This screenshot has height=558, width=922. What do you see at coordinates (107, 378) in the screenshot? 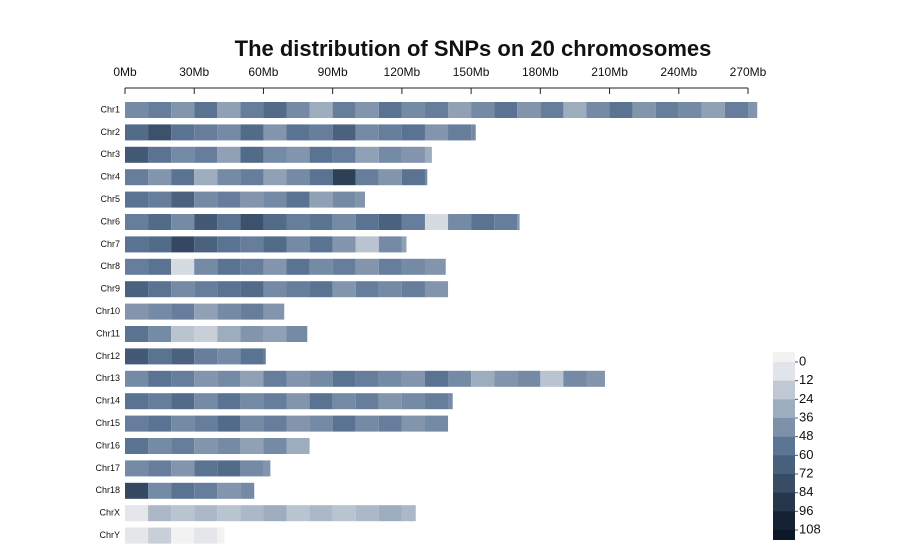
I see `chromosome-label: Chr13` at bounding box center [107, 378].